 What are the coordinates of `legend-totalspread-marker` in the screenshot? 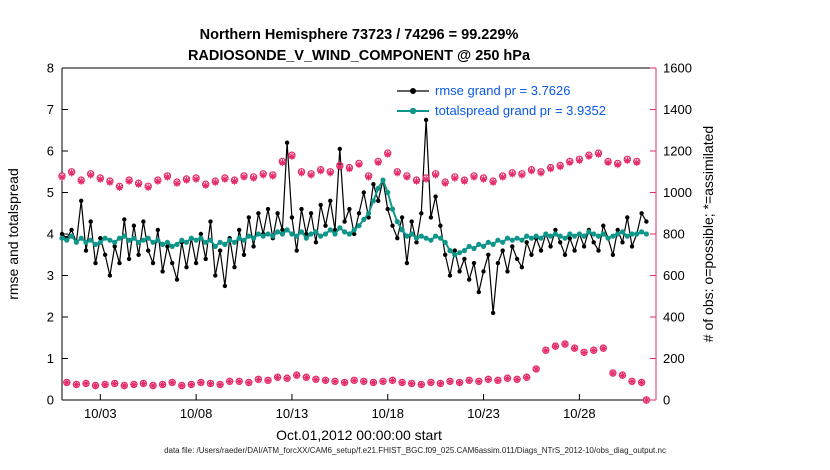 It's located at (413, 111).